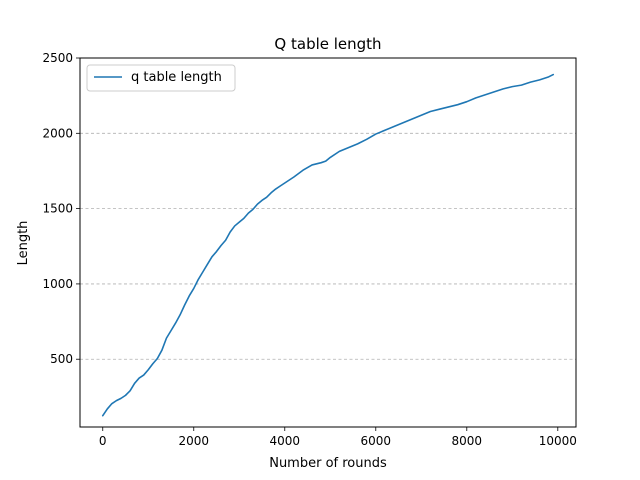  What do you see at coordinates (103, 441) in the screenshot?
I see `x-tick-label: 0` at bounding box center [103, 441].